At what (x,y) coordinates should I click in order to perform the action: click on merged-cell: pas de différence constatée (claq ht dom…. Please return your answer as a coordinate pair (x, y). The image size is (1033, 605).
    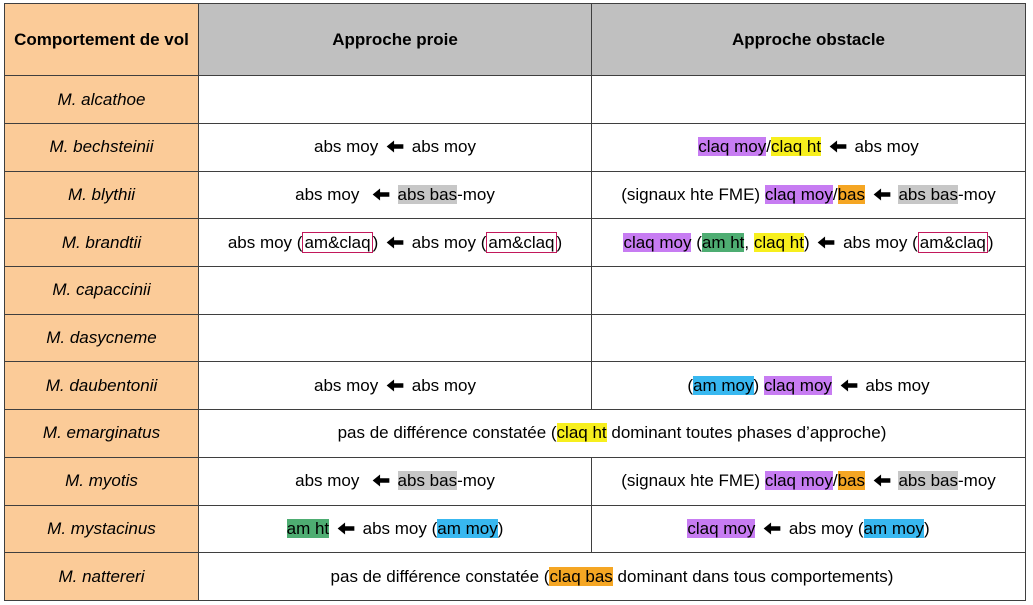
    Looking at the image, I should click on (612, 433).